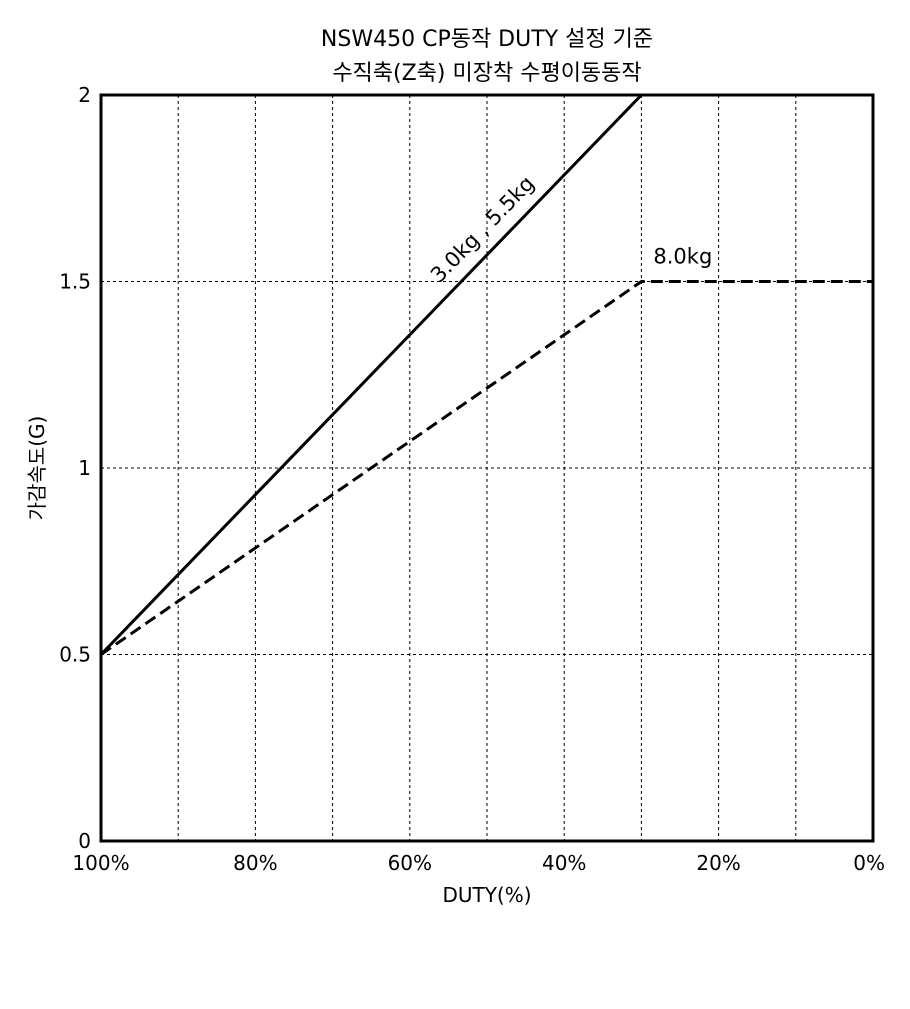 This screenshot has height=1009, width=910. Describe the element at coordinates (84, 841) in the screenshot. I see `y-tick-label: 0` at that location.